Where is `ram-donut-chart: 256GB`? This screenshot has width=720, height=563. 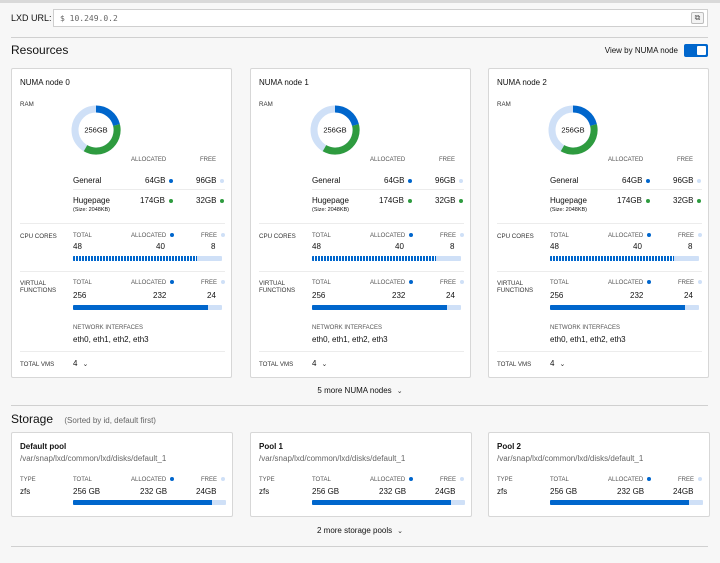
ram-donut-chart: 256GB is located at coordinates (573, 130).